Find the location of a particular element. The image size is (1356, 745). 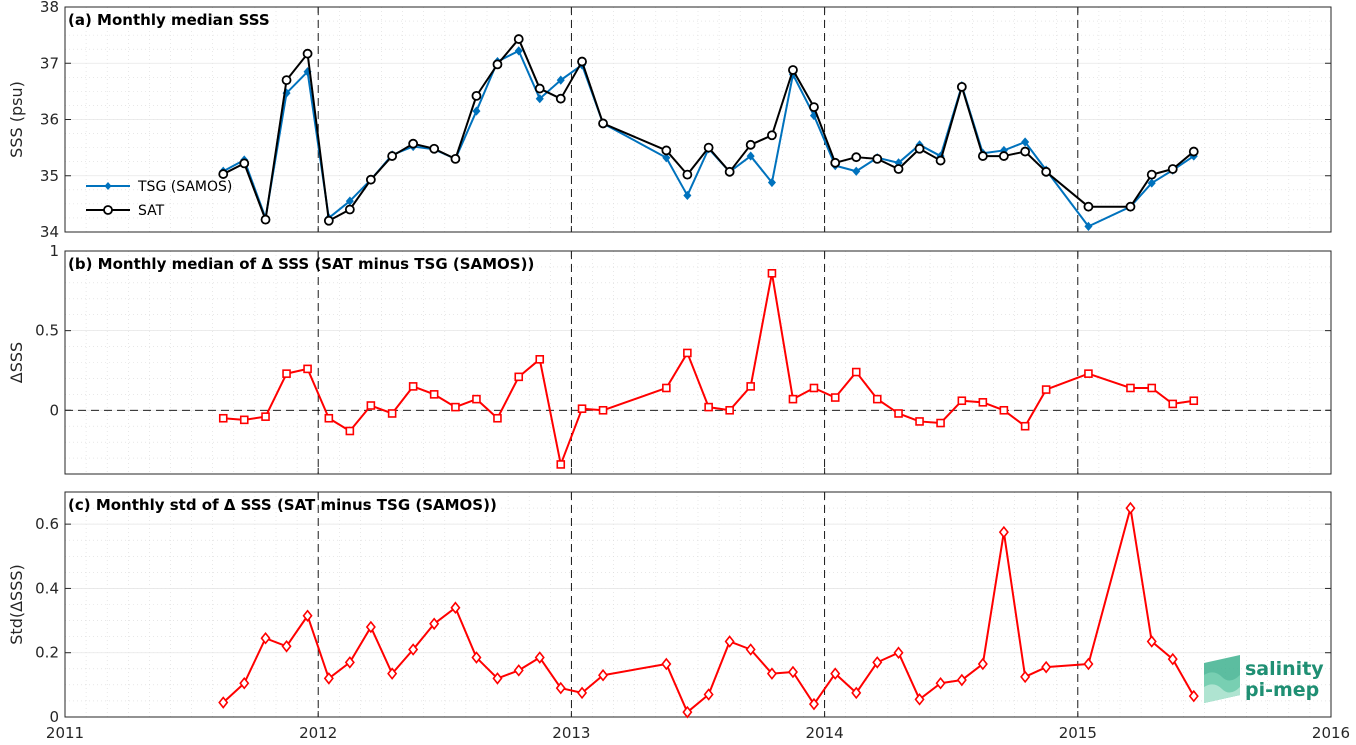

y-tick-label: 0.2 is located at coordinates (47, 653).